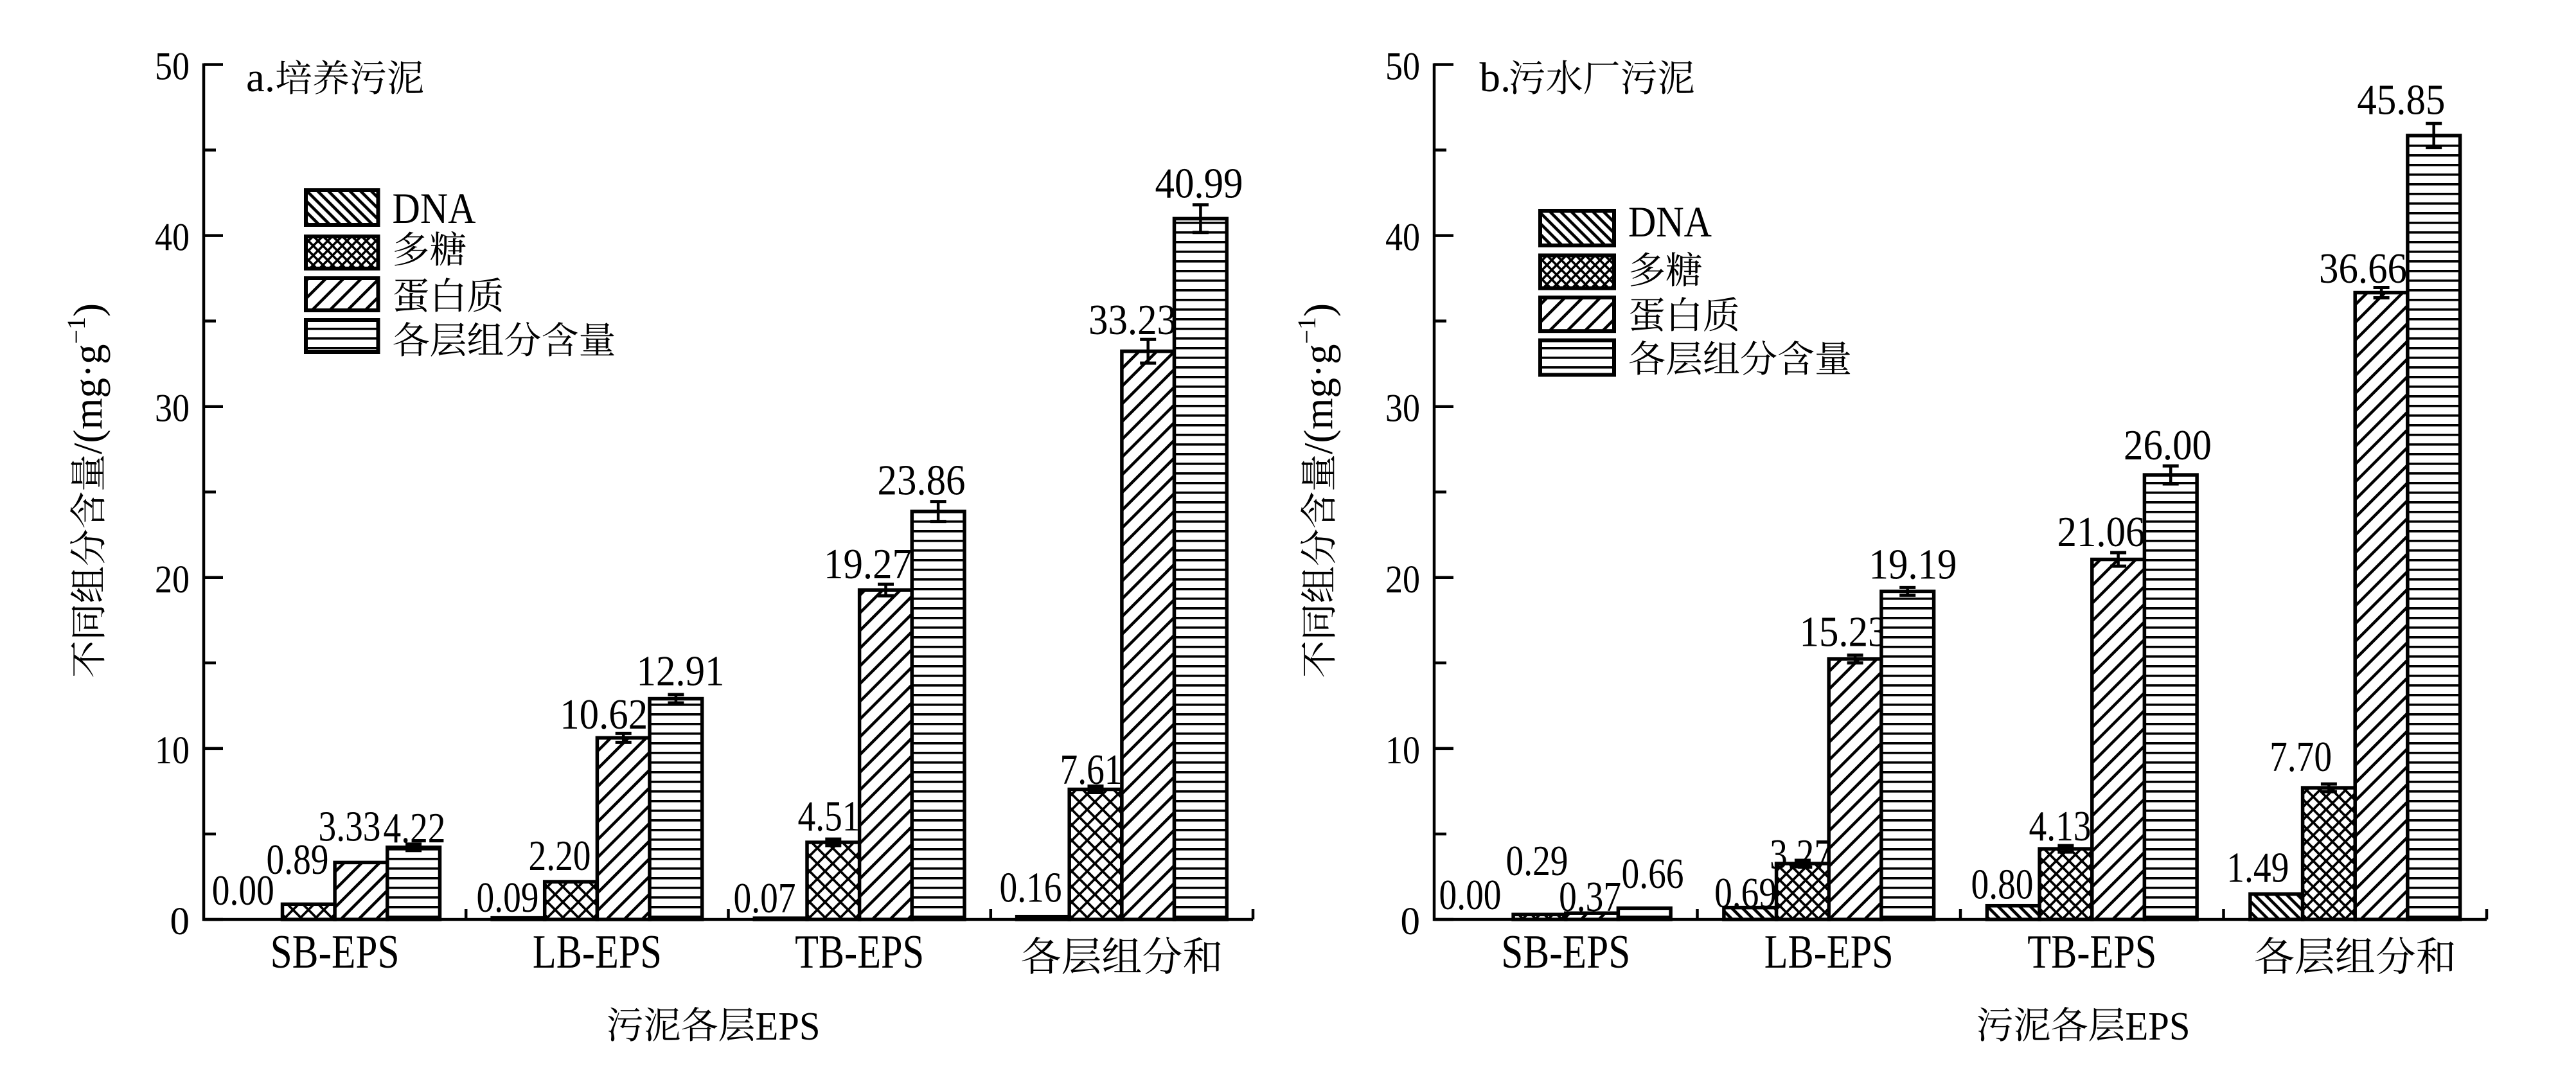 Image resolution: width=2576 pixels, height=1082 pixels. I want to click on svg-text: 15.23, so click(1844, 632).